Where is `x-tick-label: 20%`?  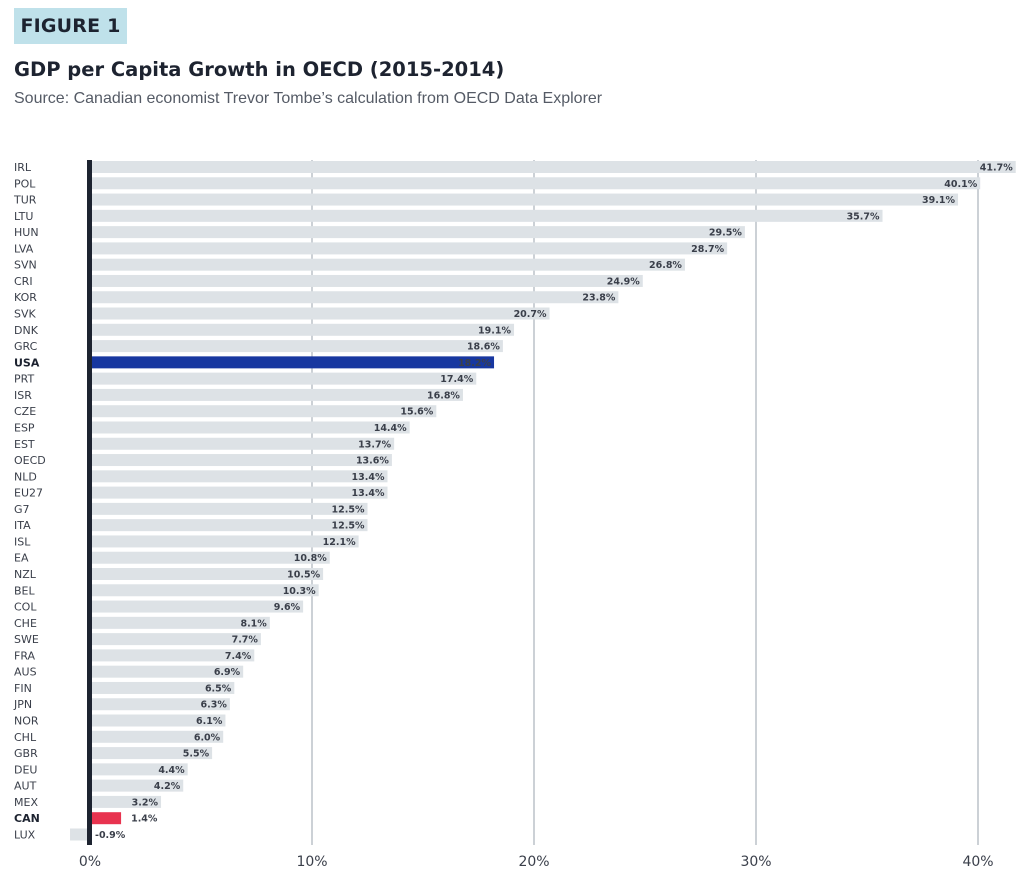 x-tick-label: 20% is located at coordinates (533, 862).